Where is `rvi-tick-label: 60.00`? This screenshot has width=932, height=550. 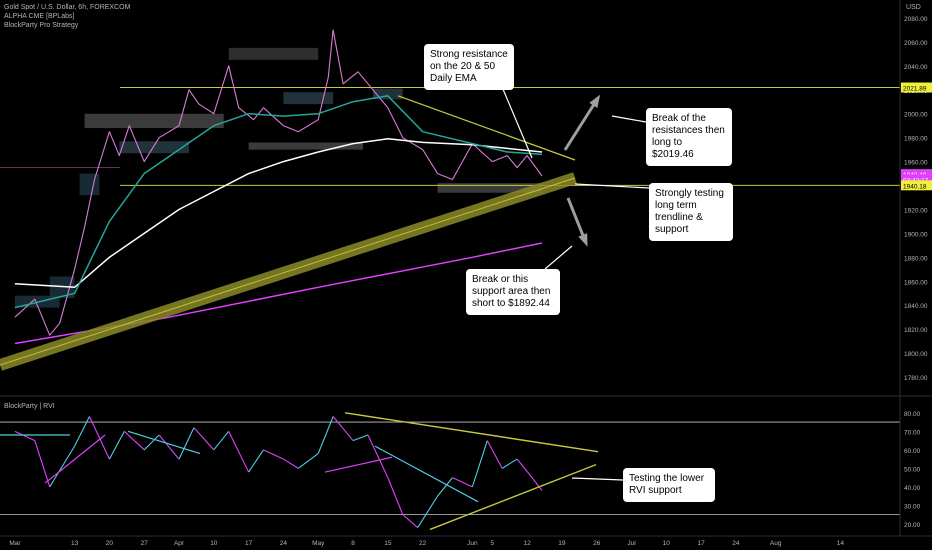
rvi-tick-label: 60.00 is located at coordinates (912, 451).